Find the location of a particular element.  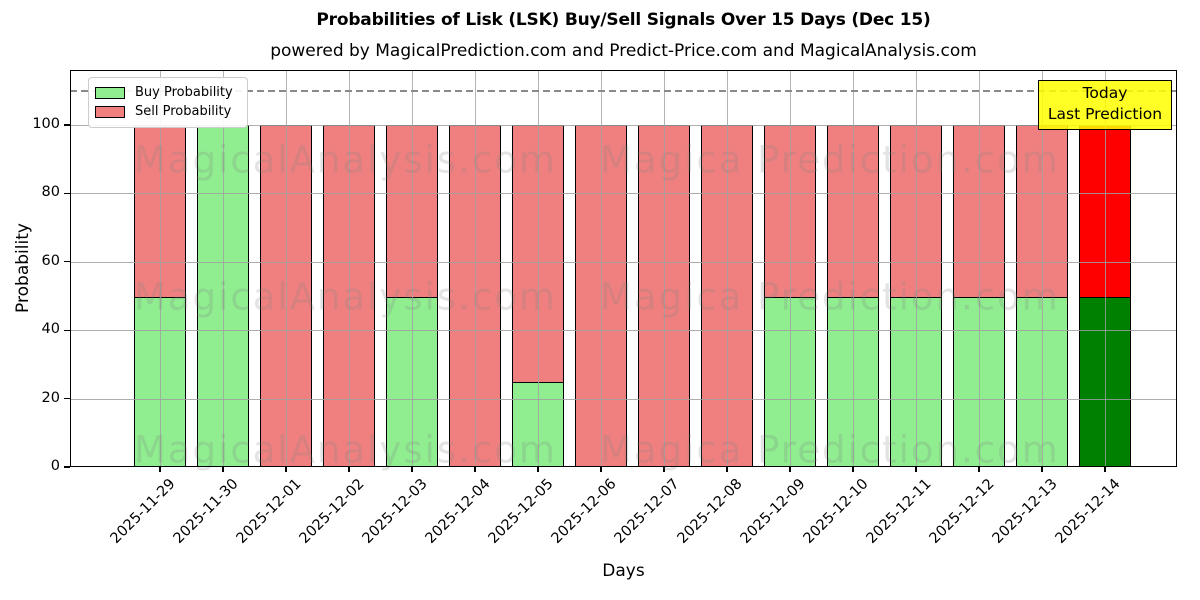

x-tick-label: 2025-12-04 is located at coordinates (458, 511).